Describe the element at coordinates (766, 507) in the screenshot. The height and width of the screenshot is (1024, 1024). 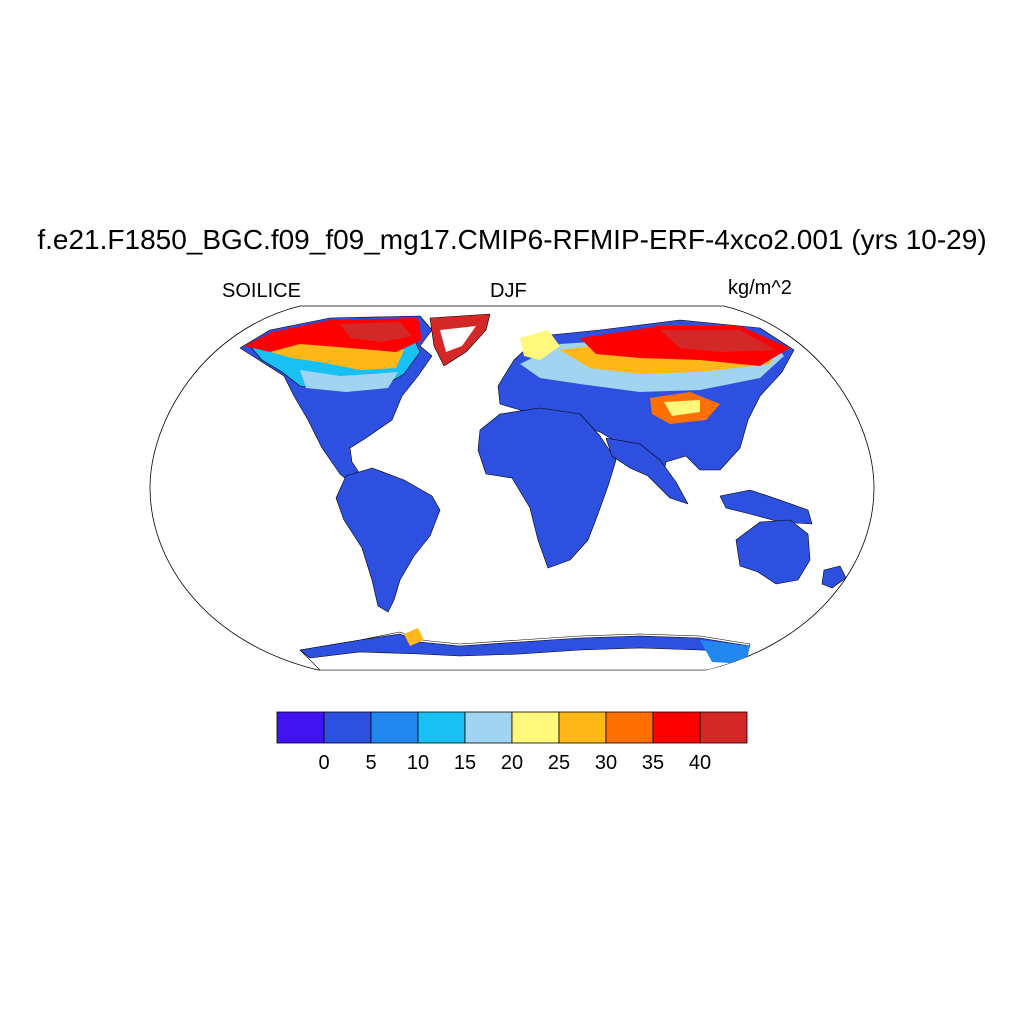
I see `maritime-asia-region` at that location.